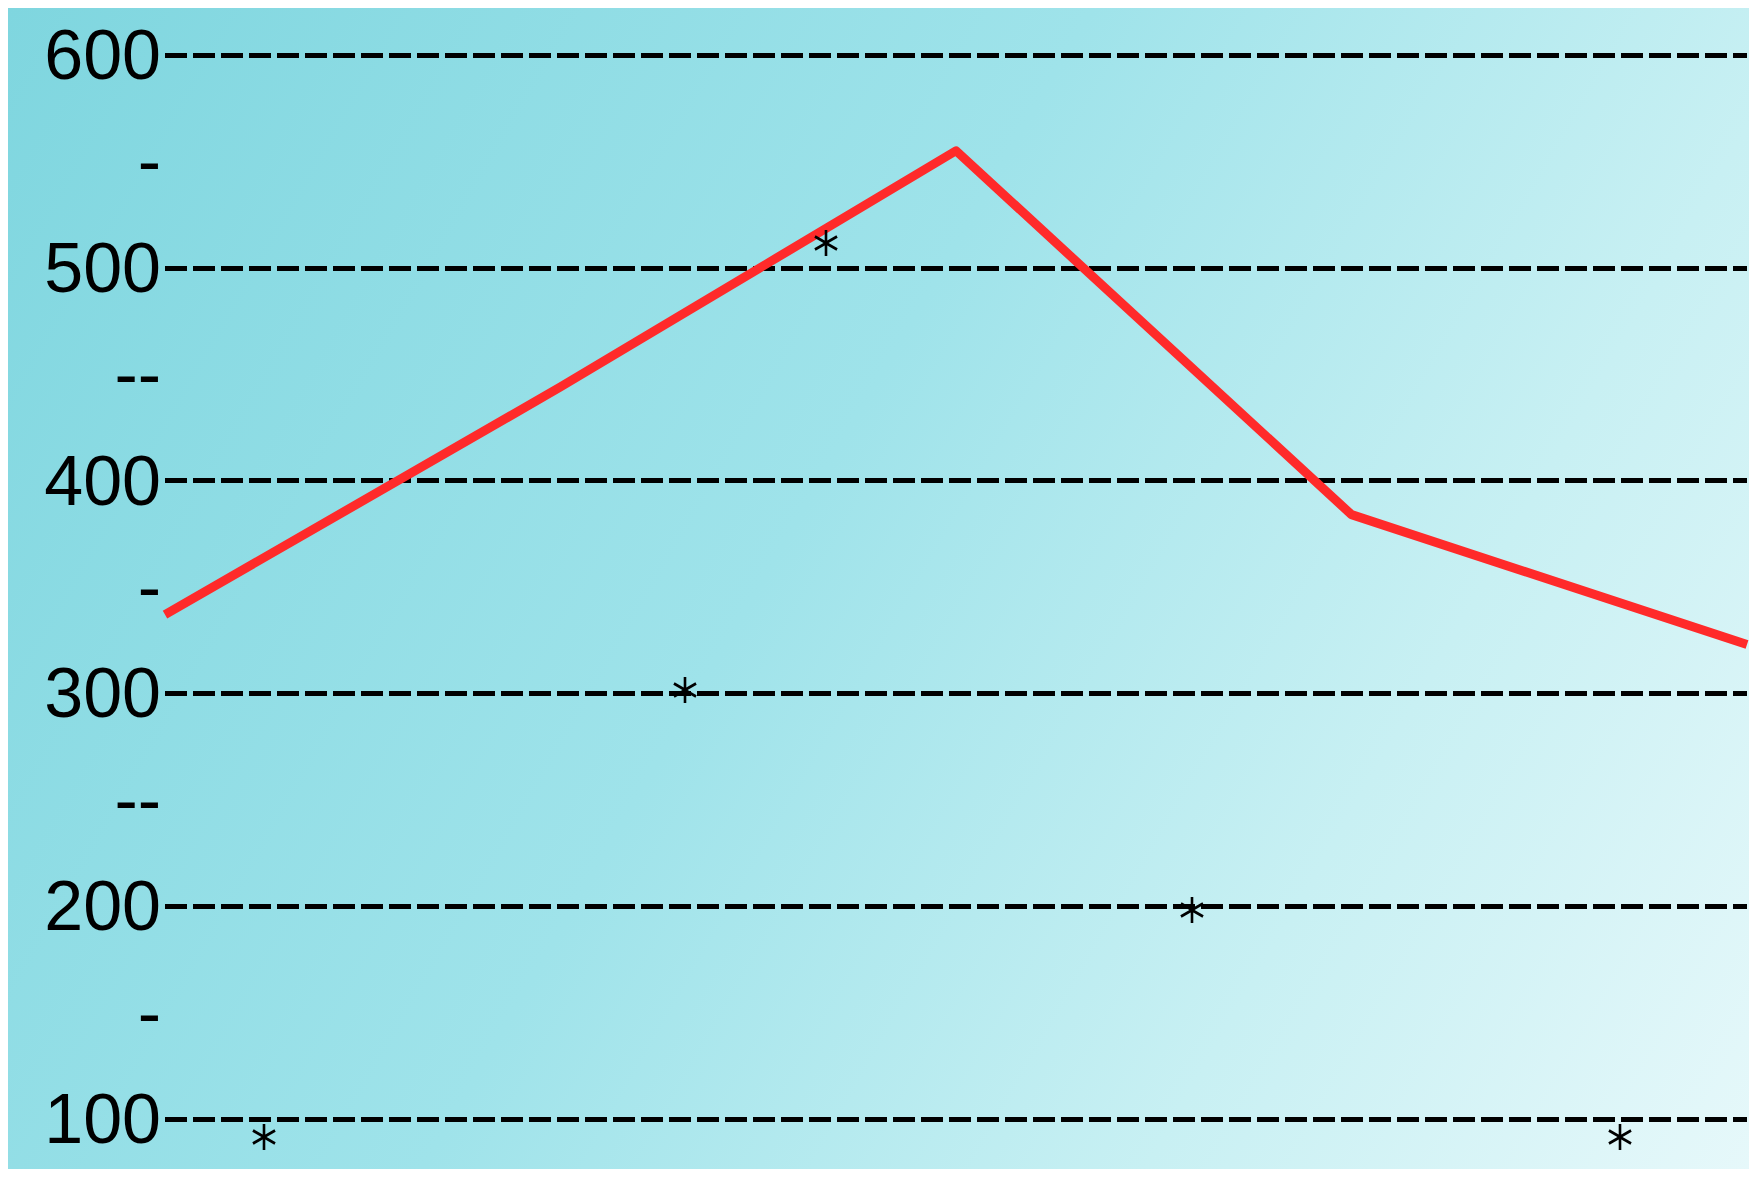 The height and width of the screenshot is (1177, 1757). I want to click on y-tick-label: 200, so click(102, 906).